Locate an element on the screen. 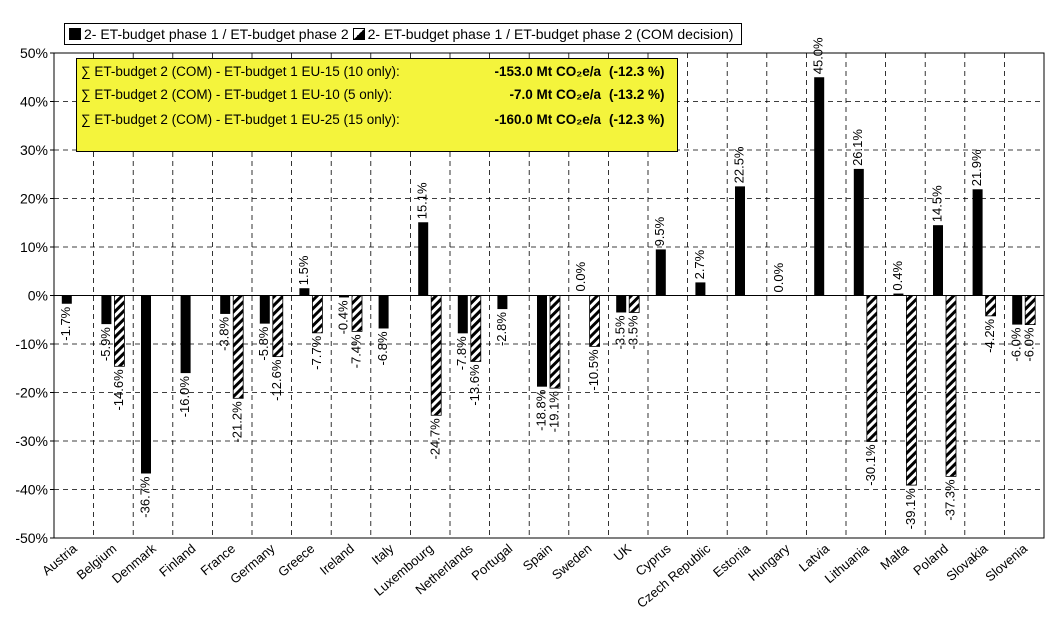  data-label: 0.4% is located at coordinates (897, 275).